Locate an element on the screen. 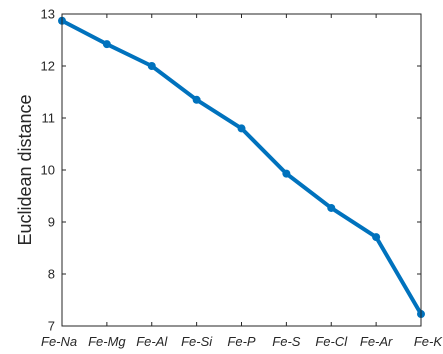 The height and width of the screenshot is (354, 443). y-tick-label: 13 is located at coordinates (48, 14).